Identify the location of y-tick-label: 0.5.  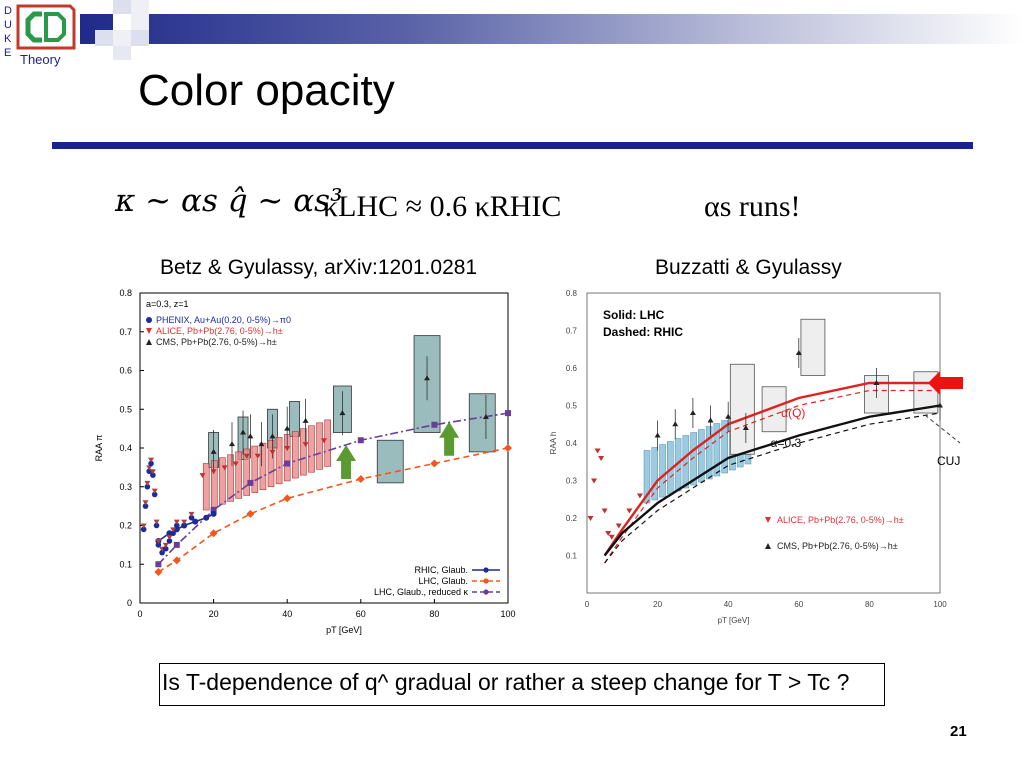
(572, 406).